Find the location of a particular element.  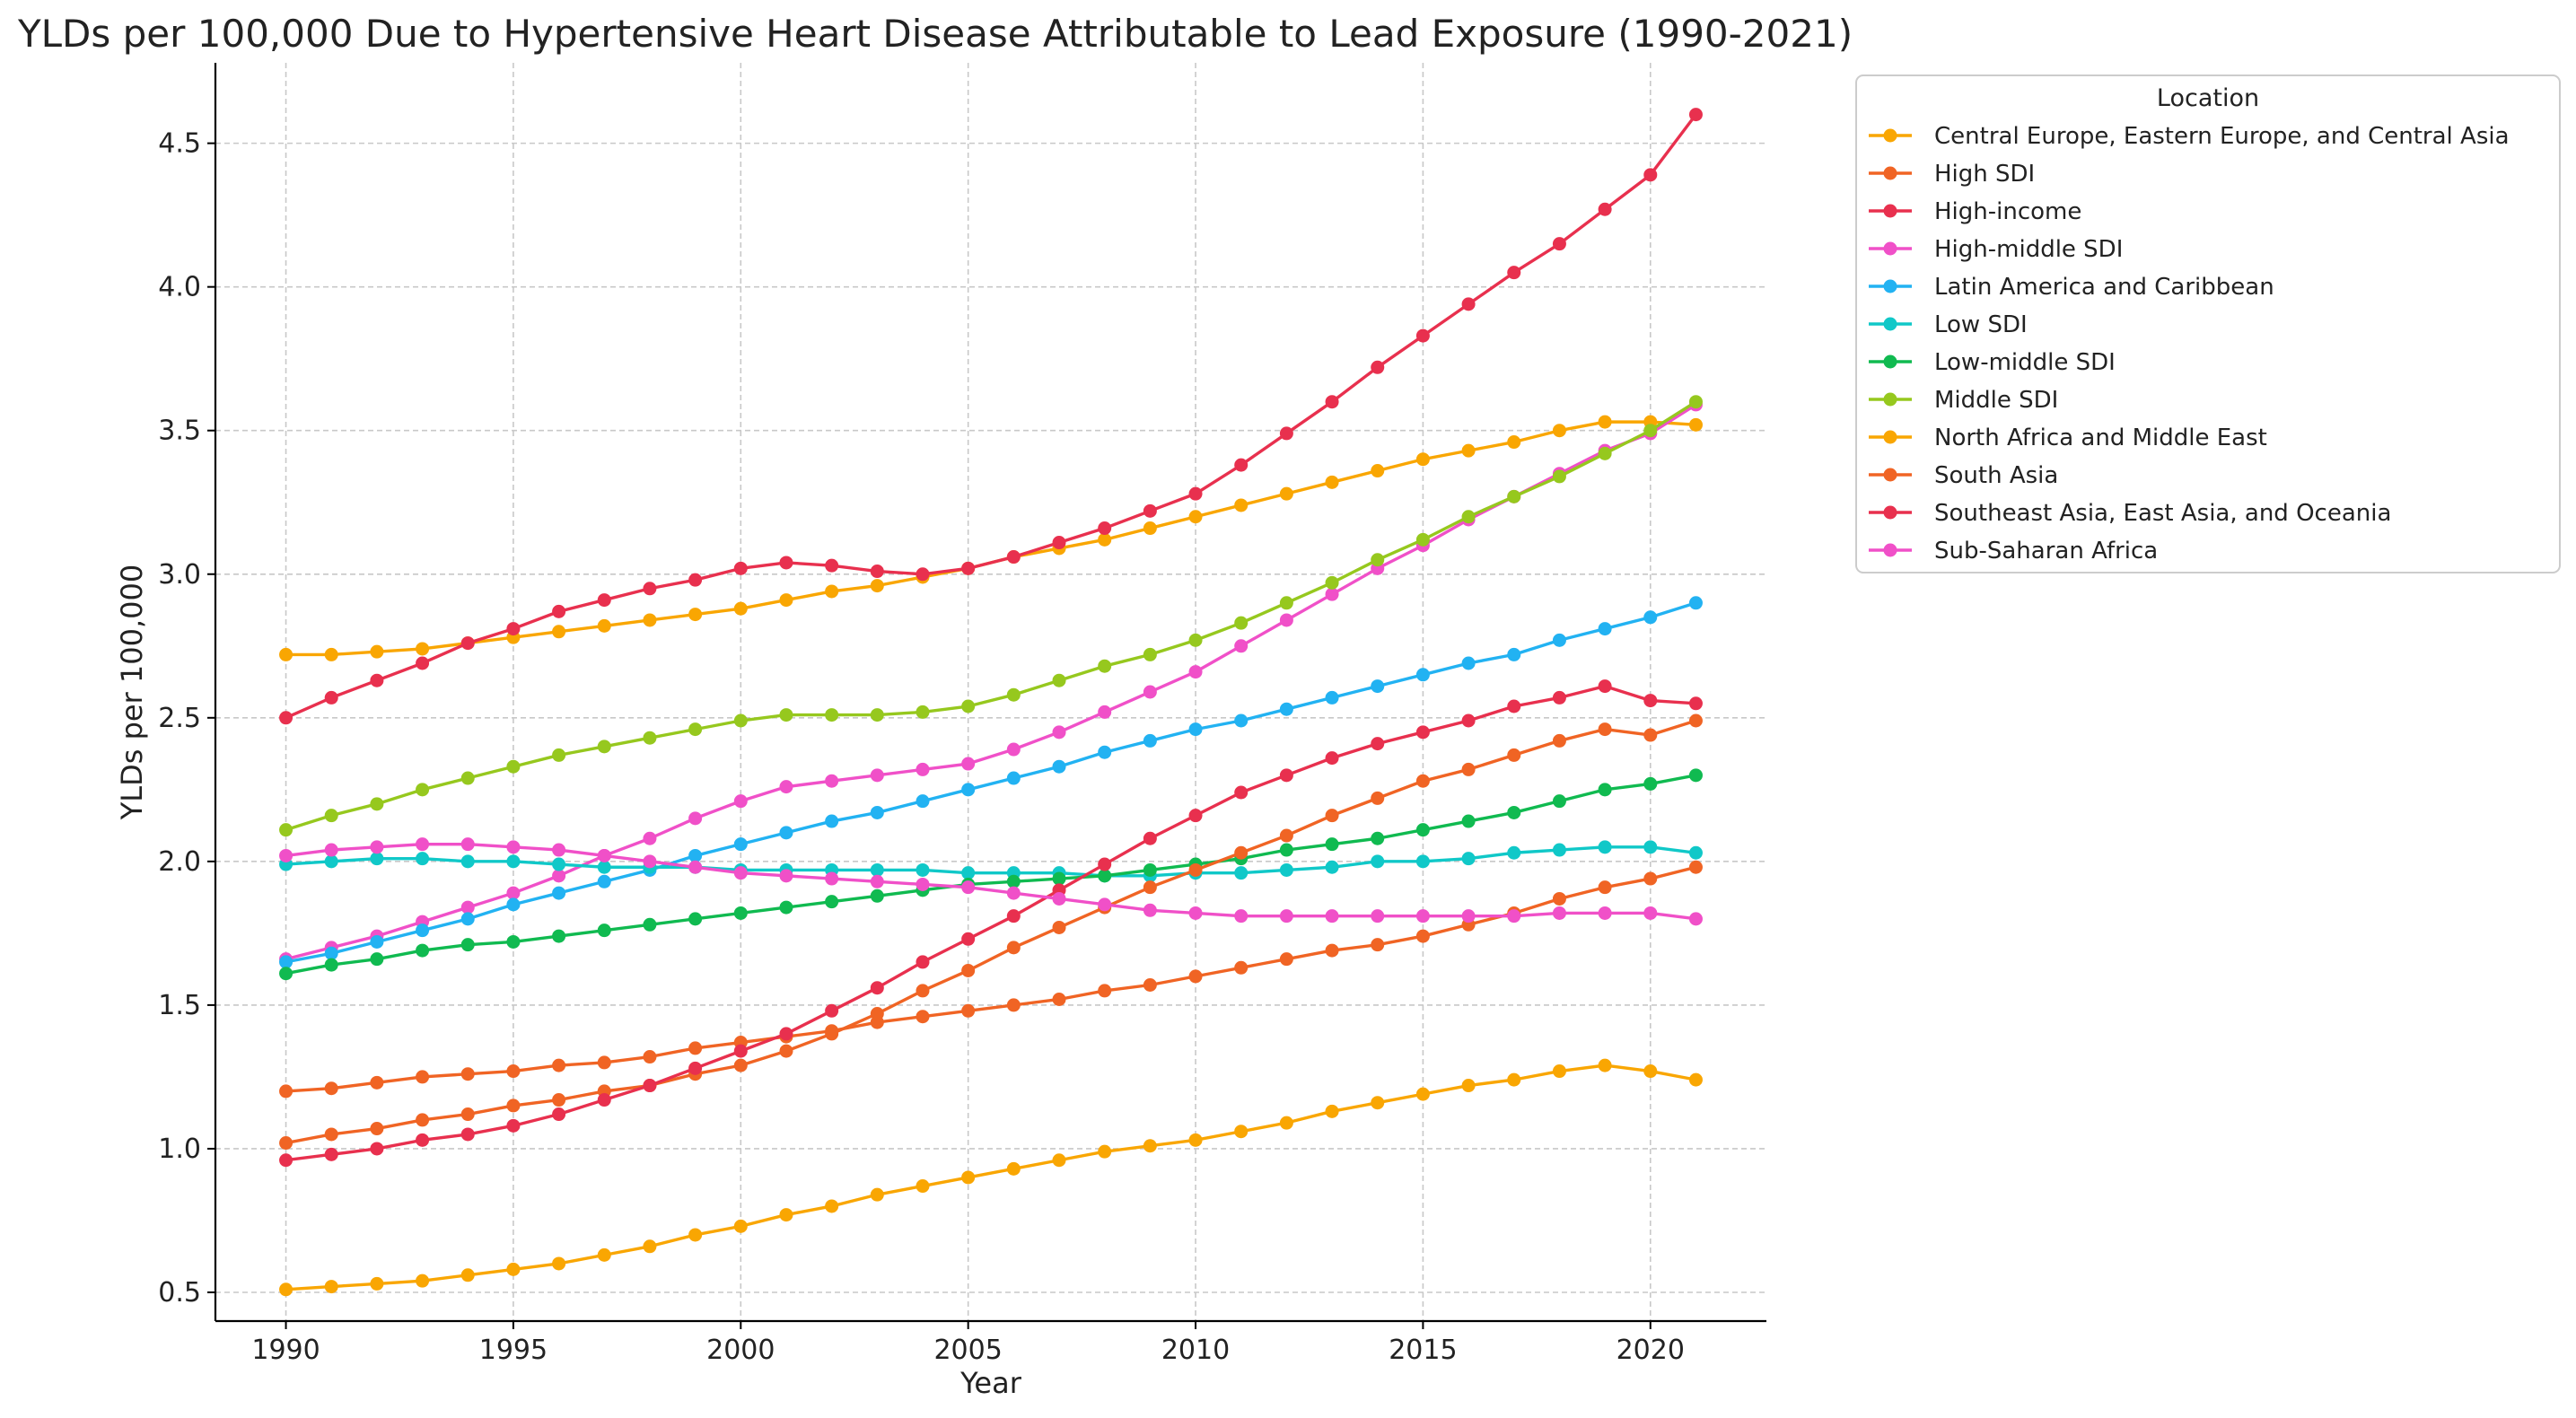

legend-label: High-income is located at coordinates (2007, 211).